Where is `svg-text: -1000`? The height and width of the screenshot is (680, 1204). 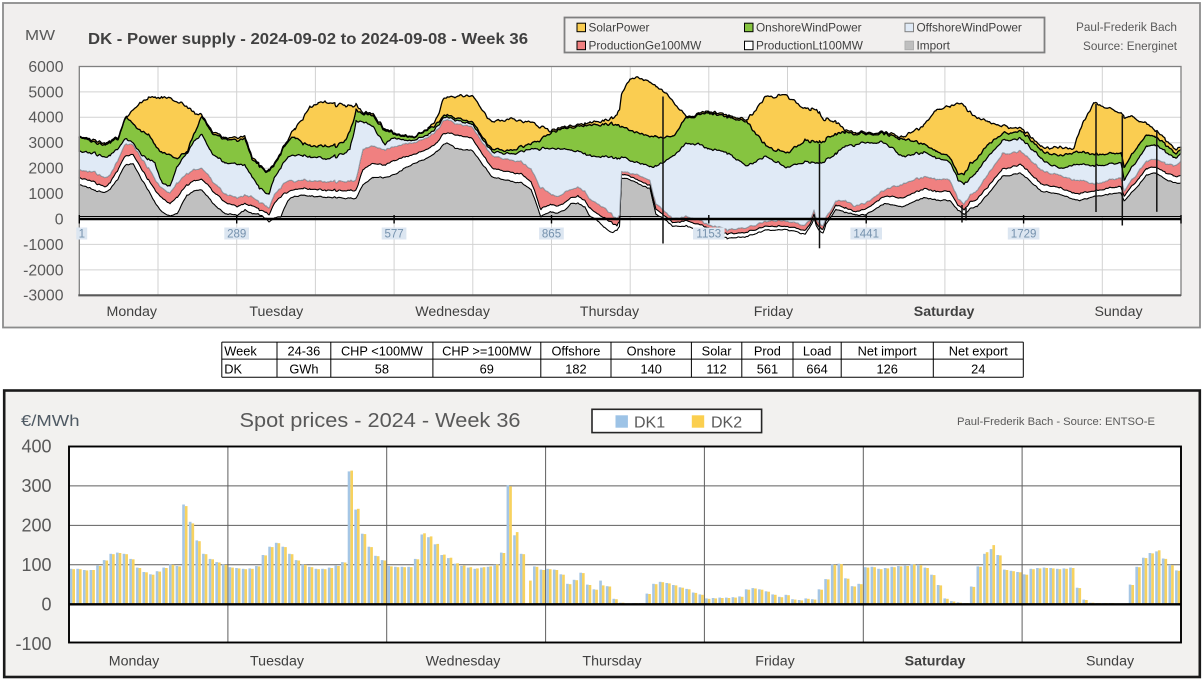
svg-text: -1000 is located at coordinates (43, 245).